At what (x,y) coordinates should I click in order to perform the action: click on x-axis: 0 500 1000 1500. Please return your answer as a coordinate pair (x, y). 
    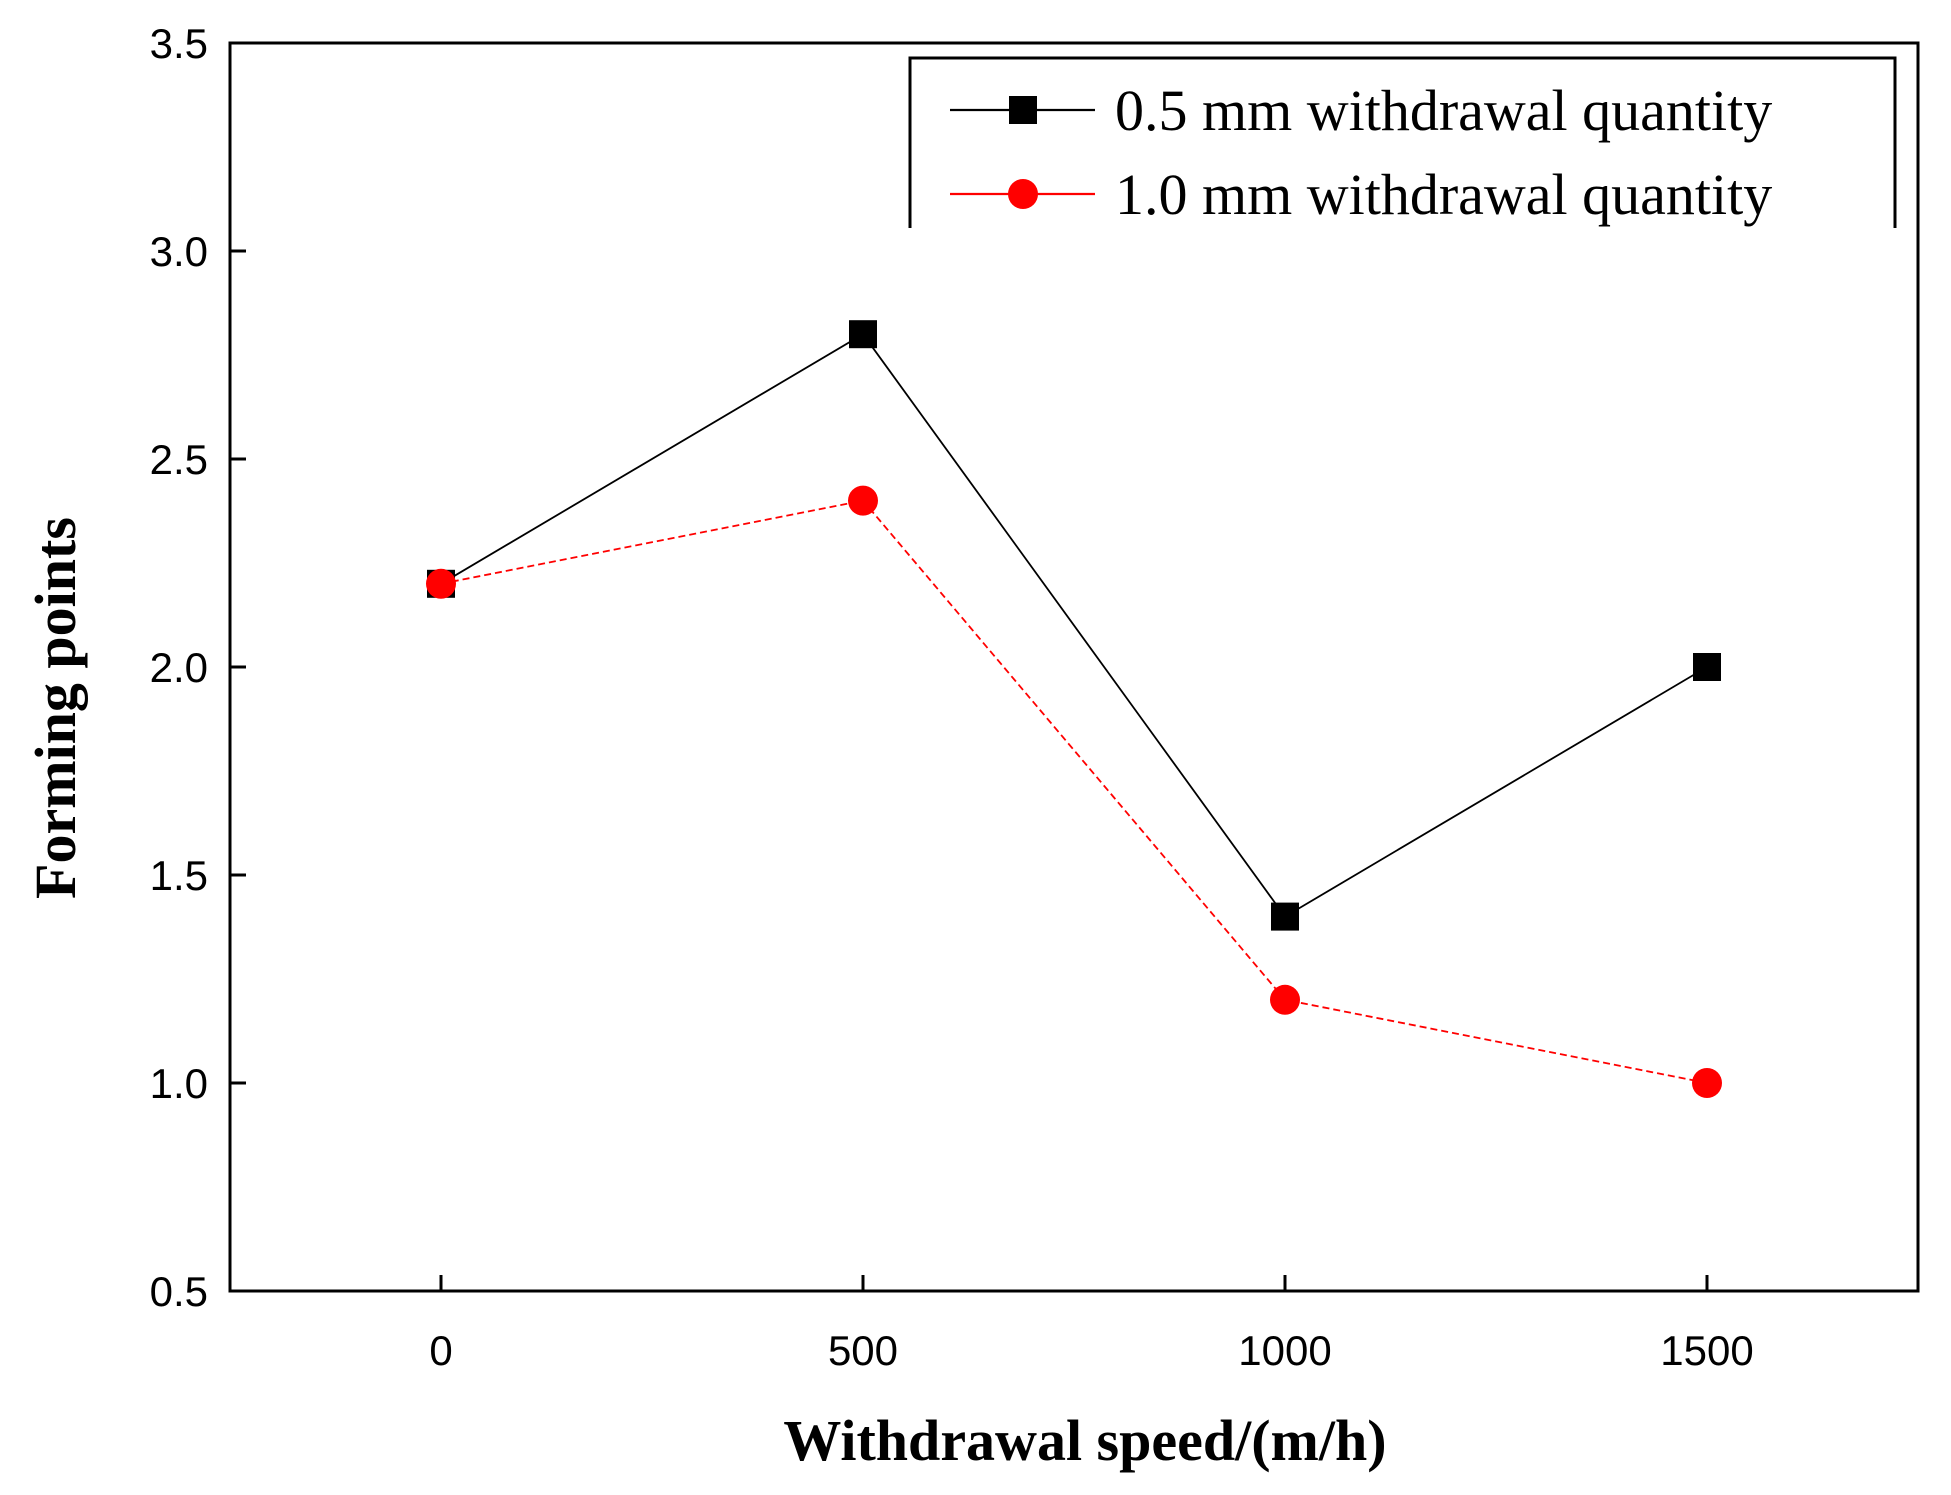
    Looking at the image, I should click on (1091, 1324).